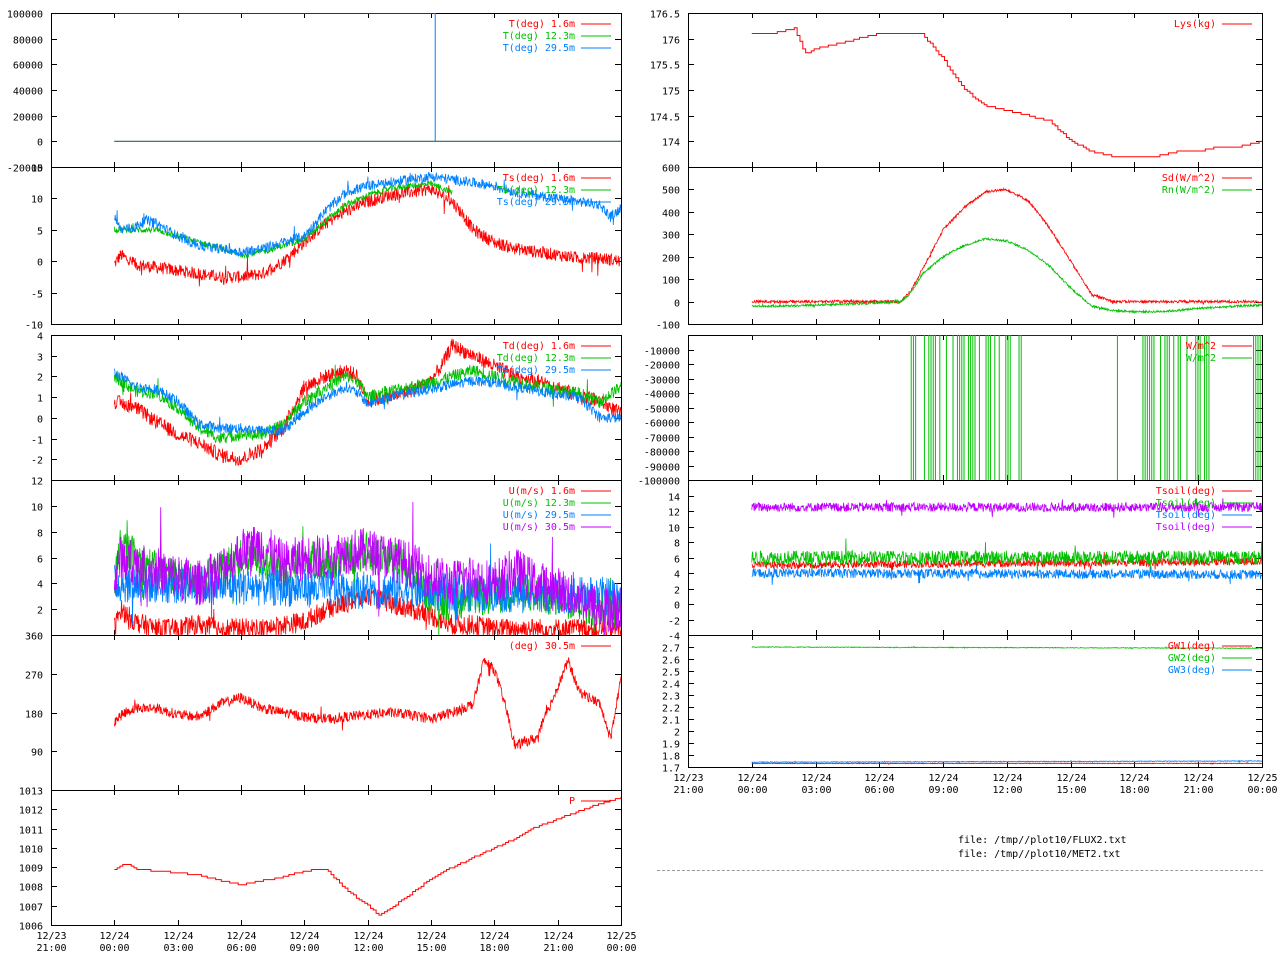 This screenshot has width=1280, height=960. I want to click on legend-label: GW2(deg), so click(1192, 658).